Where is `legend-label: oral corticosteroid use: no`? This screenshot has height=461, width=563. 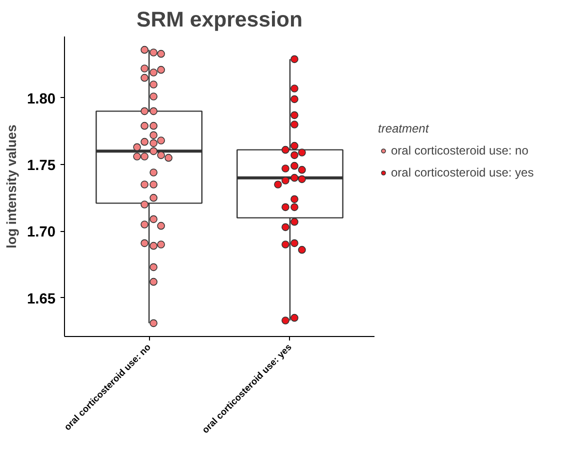
legend-label: oral corticosteroid use: no is located at coordinates (459, 151).